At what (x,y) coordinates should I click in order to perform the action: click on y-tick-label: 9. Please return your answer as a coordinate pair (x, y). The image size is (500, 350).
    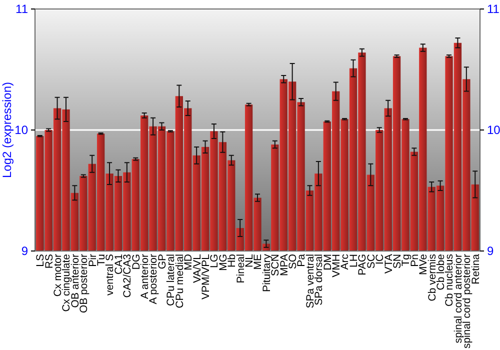
    Looking at the image, I should click on (24, 251).